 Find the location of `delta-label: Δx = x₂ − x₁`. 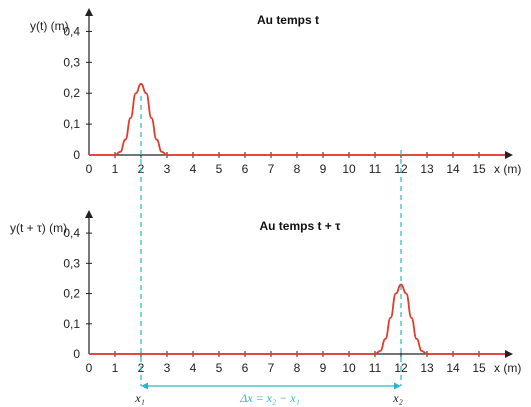

delta-label: Δx = x₂ − x₁ is located at coordinates (269, 398).